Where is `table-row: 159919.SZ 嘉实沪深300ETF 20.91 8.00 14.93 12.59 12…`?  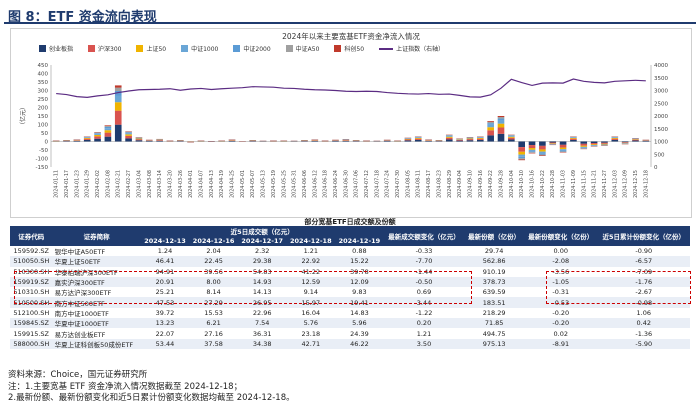 table-row: 159919.SZ 嘉实沪深300ETF 20.91 8.00 14.93 12.59 12… is located at coordinates (350, 282).